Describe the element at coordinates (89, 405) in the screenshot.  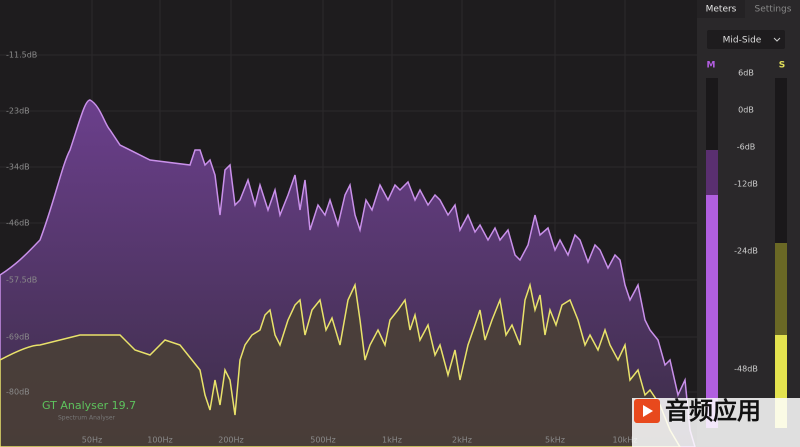
I see `logo-title: GT Analyser 19.7` at that location.